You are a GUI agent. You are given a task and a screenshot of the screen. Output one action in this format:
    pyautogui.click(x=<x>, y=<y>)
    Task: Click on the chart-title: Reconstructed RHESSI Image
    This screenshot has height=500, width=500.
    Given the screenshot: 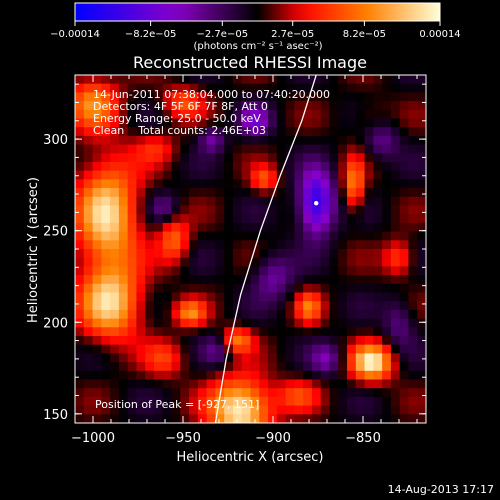 What is the action you would take?
    pyautogui.click(x=250, y=62)
    